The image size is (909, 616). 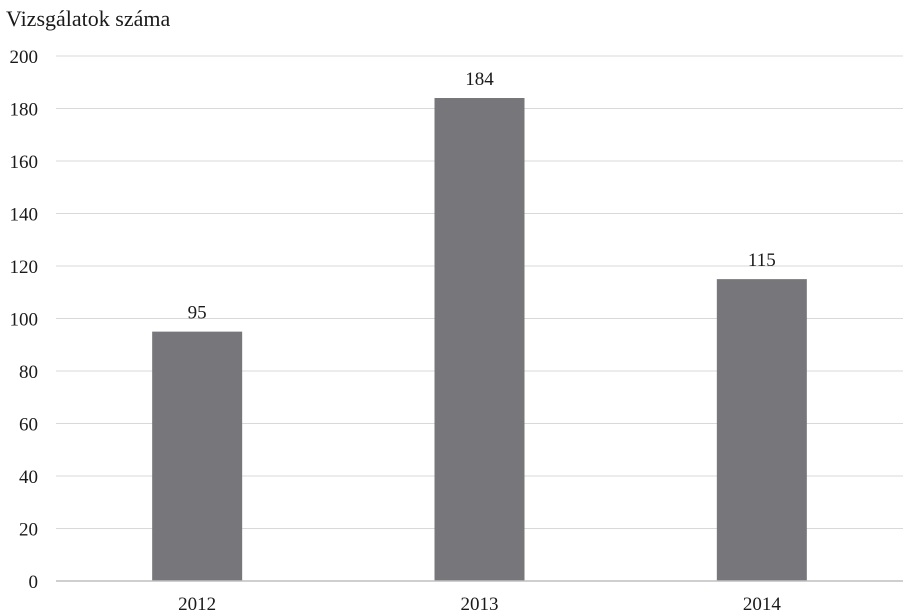 I want to click on y-tick-label: 120, so click(x=24, y=267).